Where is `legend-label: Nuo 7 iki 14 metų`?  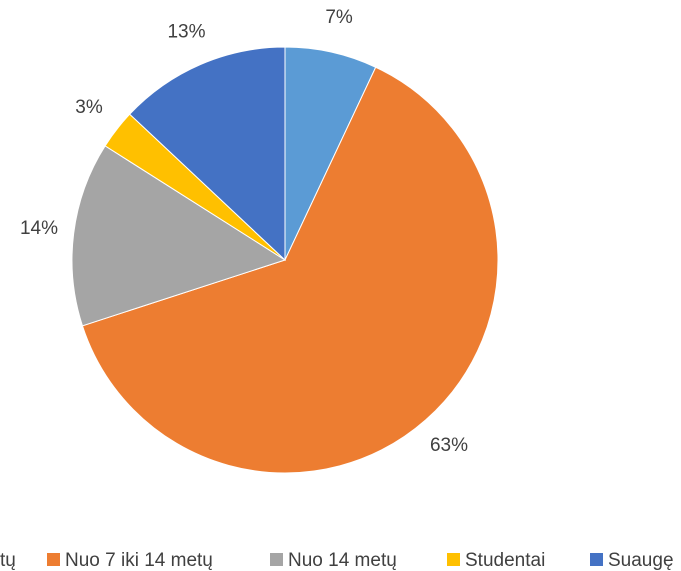
legend-label: Nuo 7 iki 14 metų is located at coordinates (139, 560).